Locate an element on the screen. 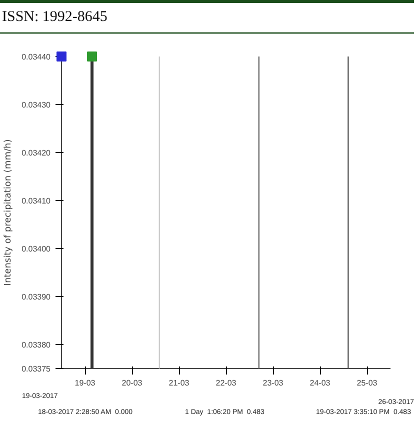 The image size is (418, 440). y-tick-label: 0.03420 is located at coordinates (37, 153).